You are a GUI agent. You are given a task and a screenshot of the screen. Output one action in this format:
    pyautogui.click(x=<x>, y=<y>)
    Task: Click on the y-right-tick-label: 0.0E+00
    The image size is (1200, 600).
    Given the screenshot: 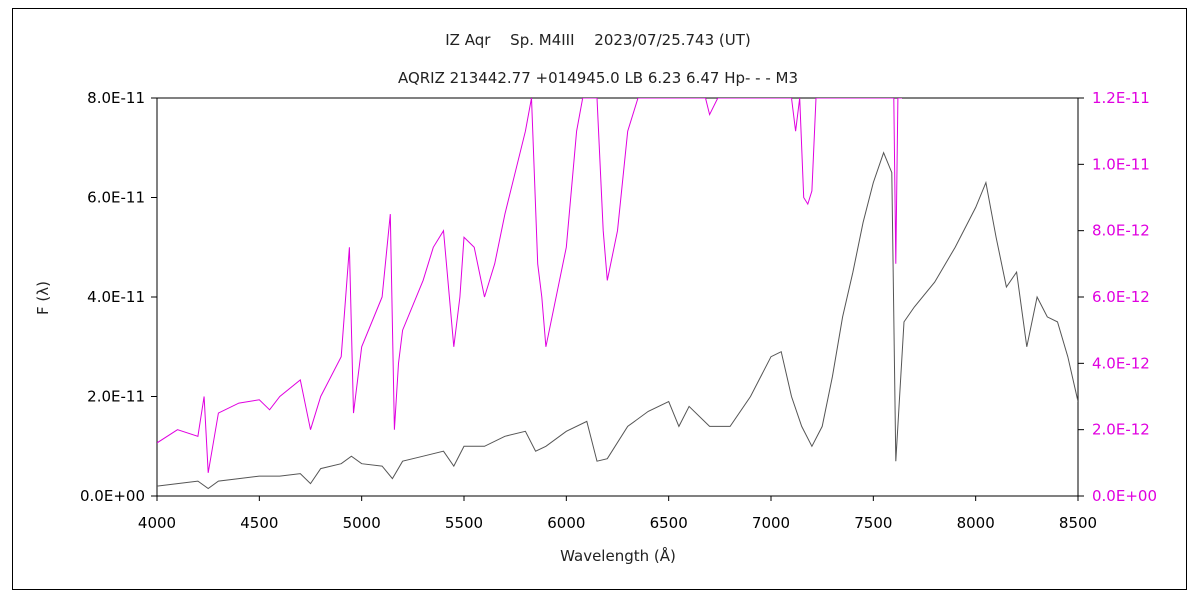 What is the action you would take?
    pyautogui.click(x=1124, y=496)
    